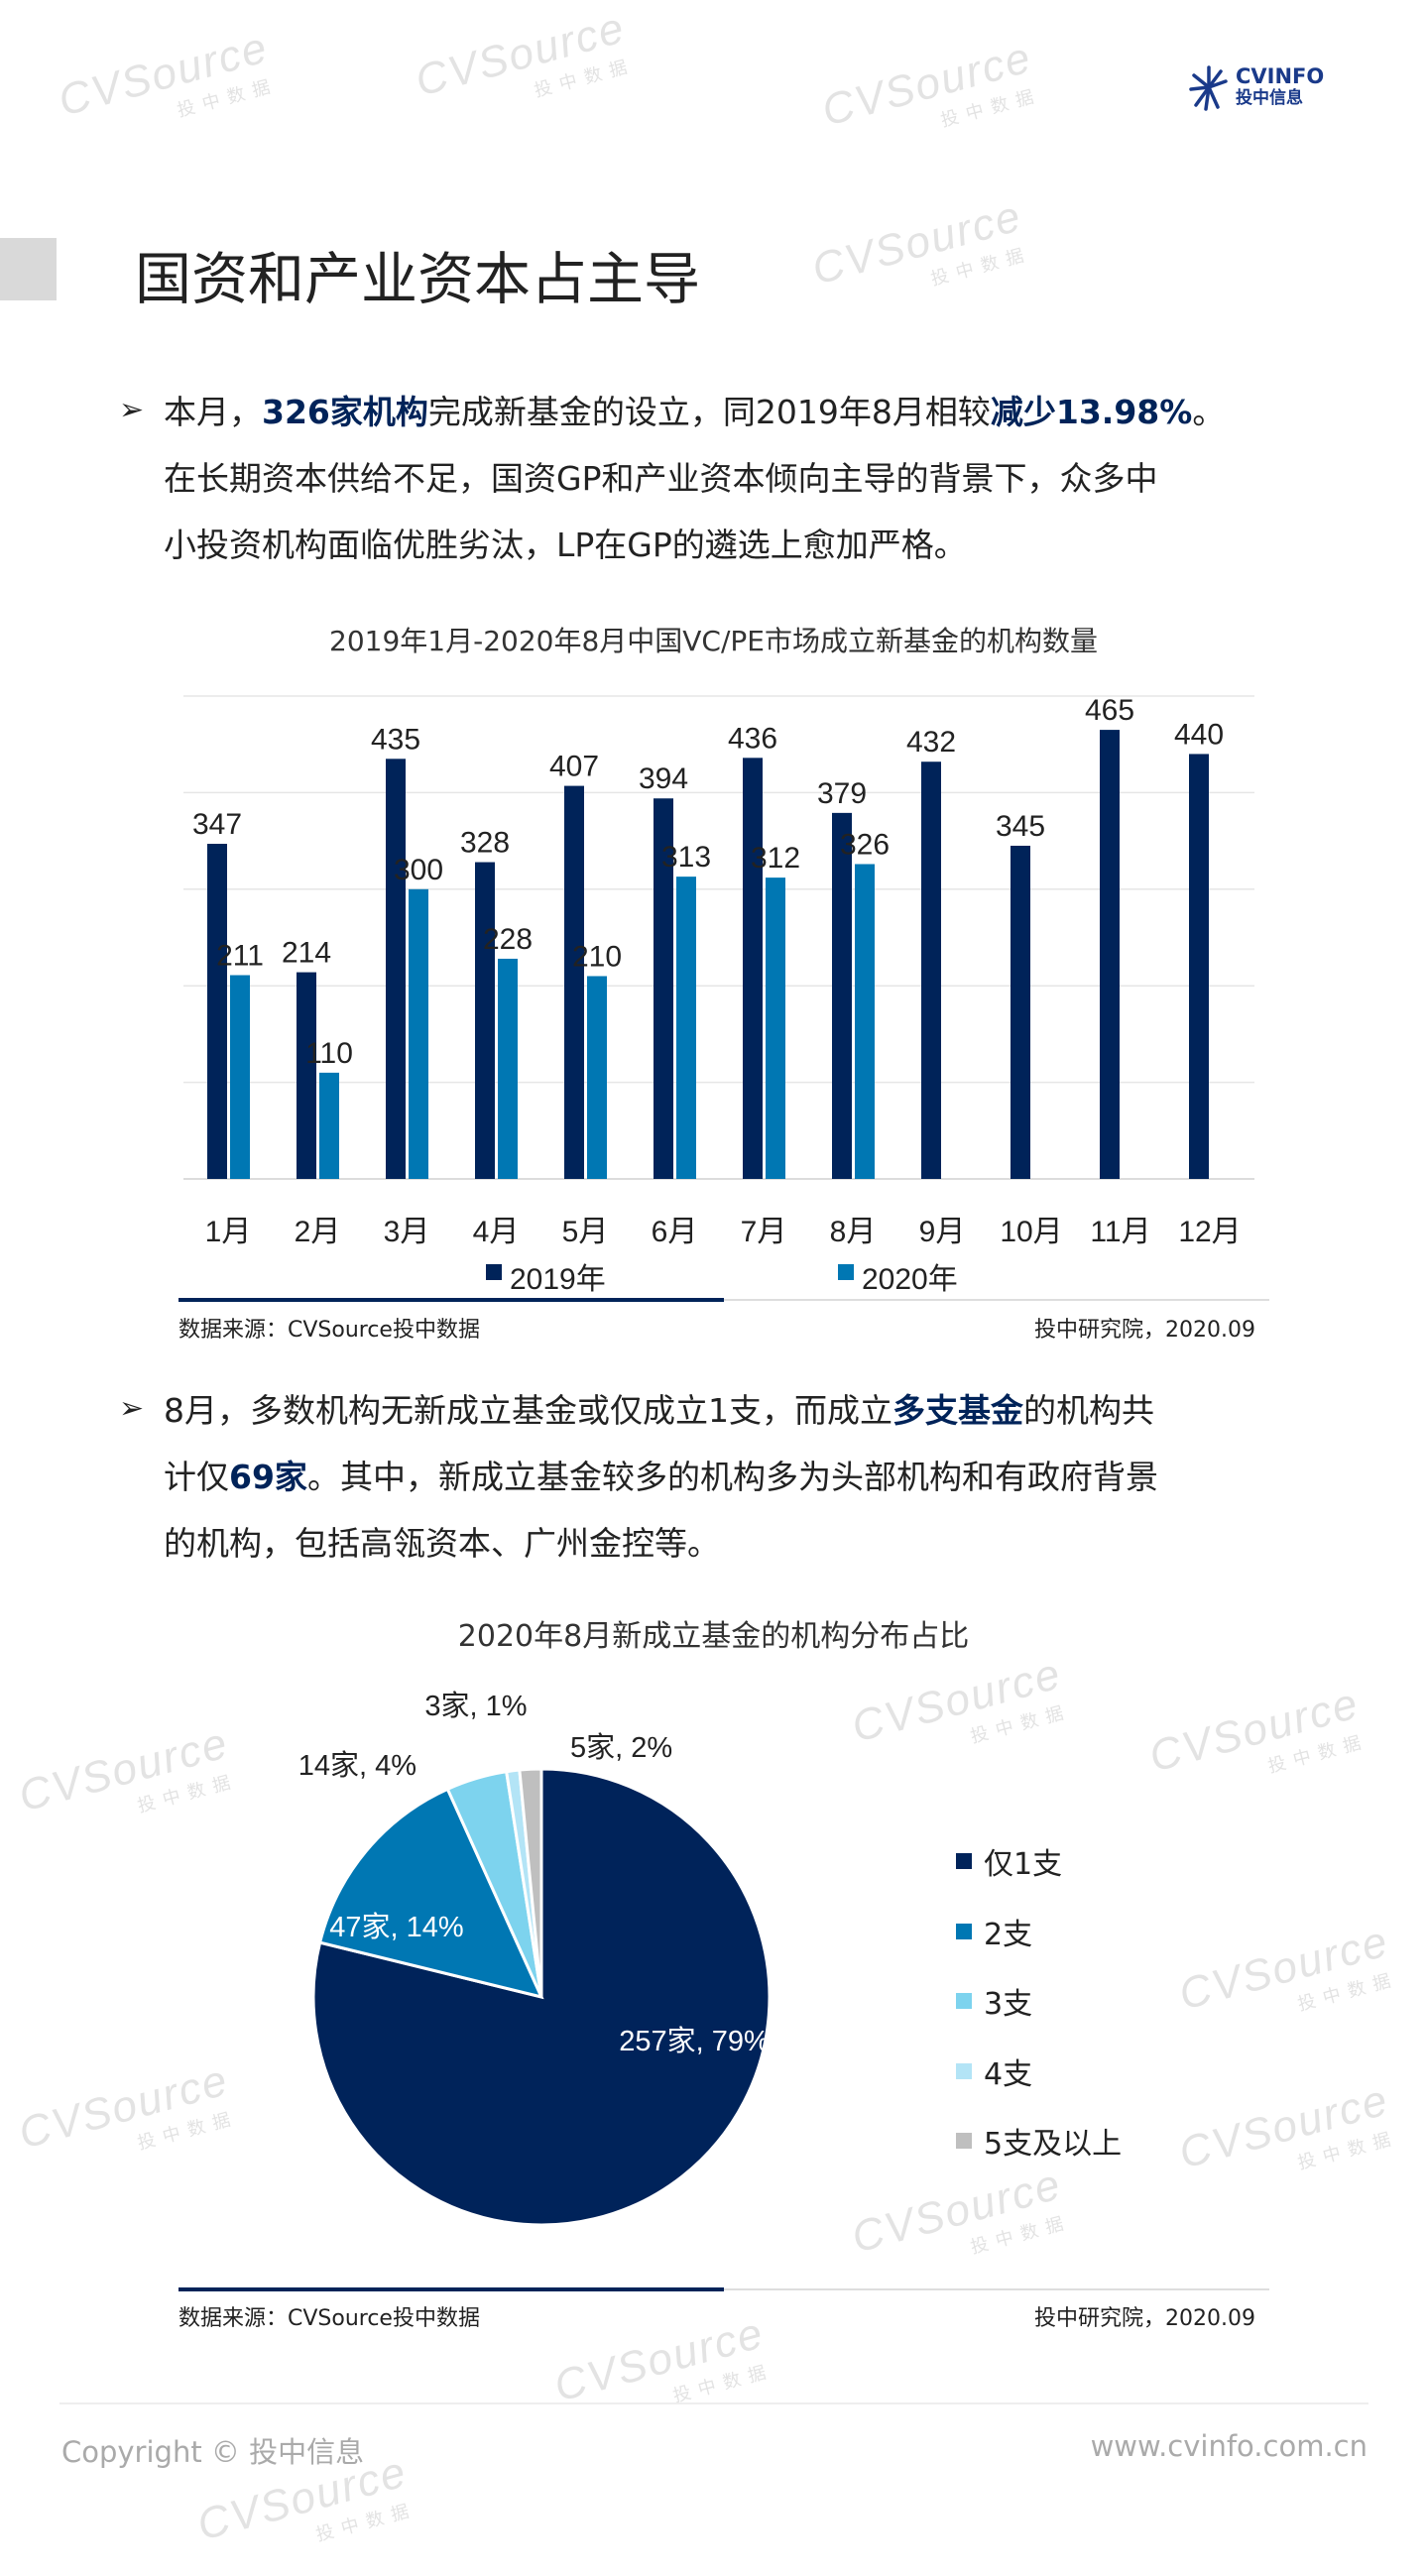 The height and width of the screenshot is (2576, 1427). Describe the element at coordinates (196, 1477) in the screenshot. I see `text: 计仅` at that location.